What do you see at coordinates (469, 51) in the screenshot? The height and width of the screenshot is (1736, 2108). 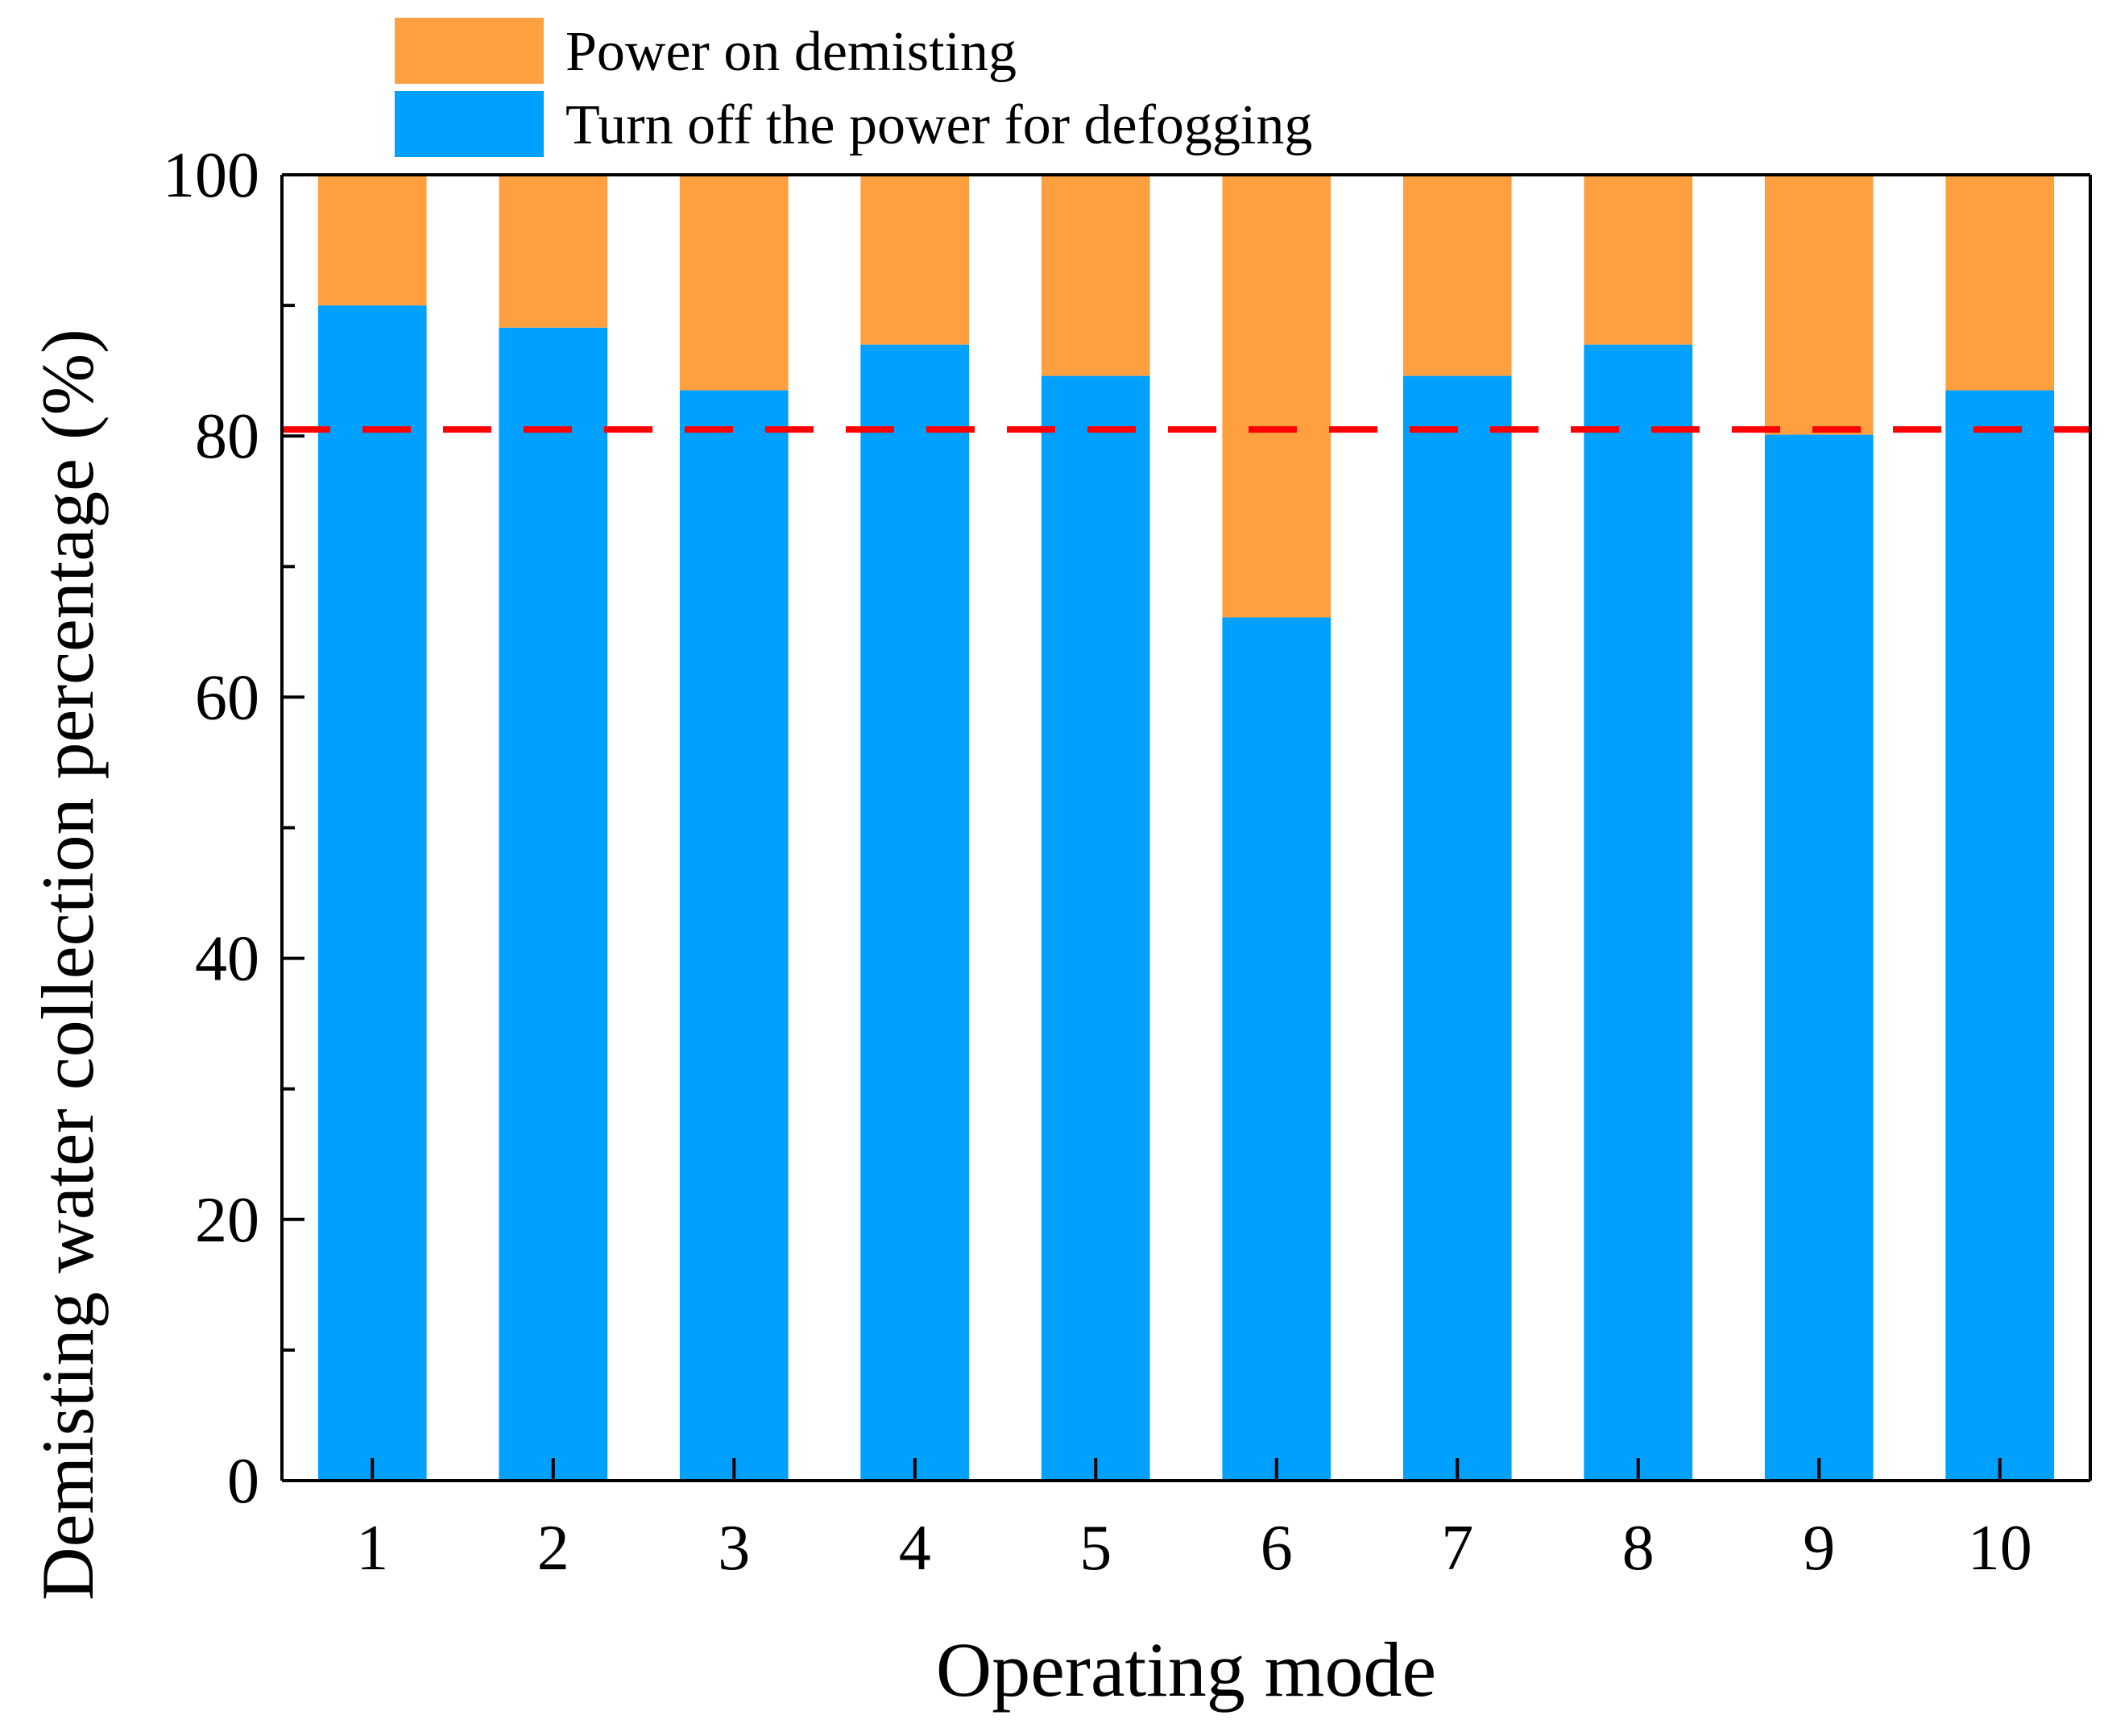 I see `legend-swatch-power-on` at bounding box center [469, 51].